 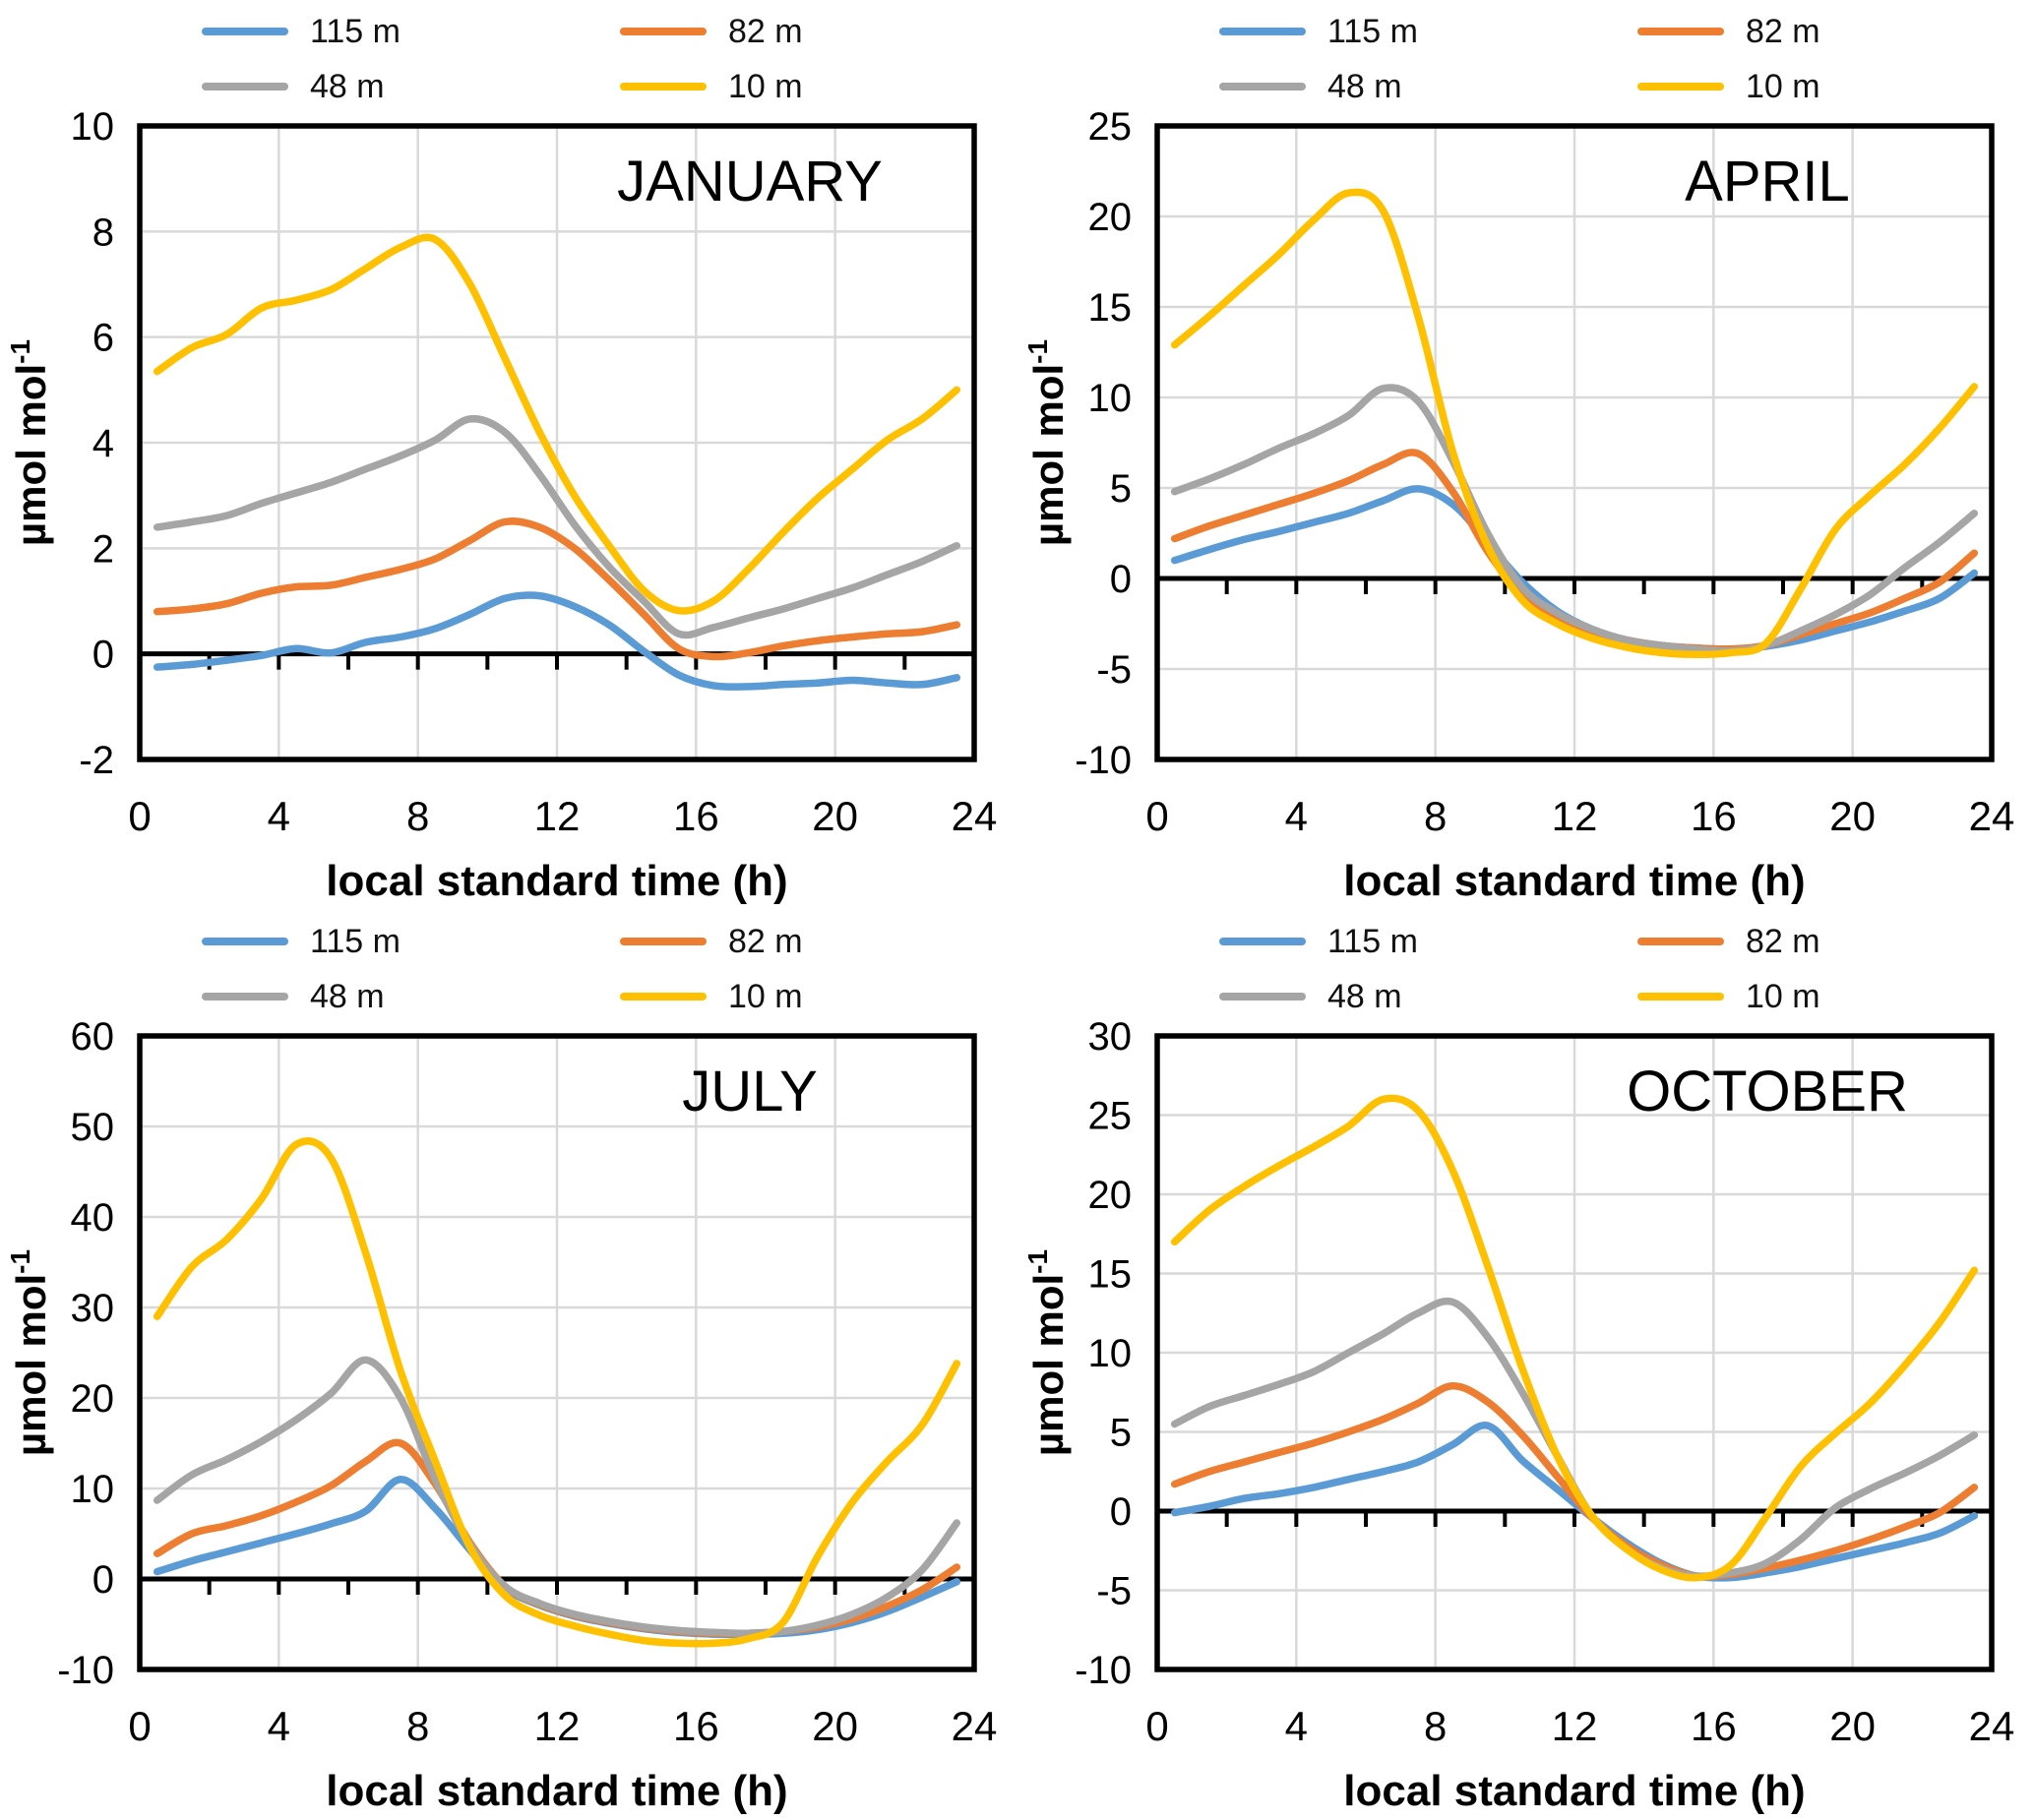 What do you see at coordinates (1296, 1726) in the screenshot?
I see `x-tick-label: 4` at bounding box center [1296, 1726].